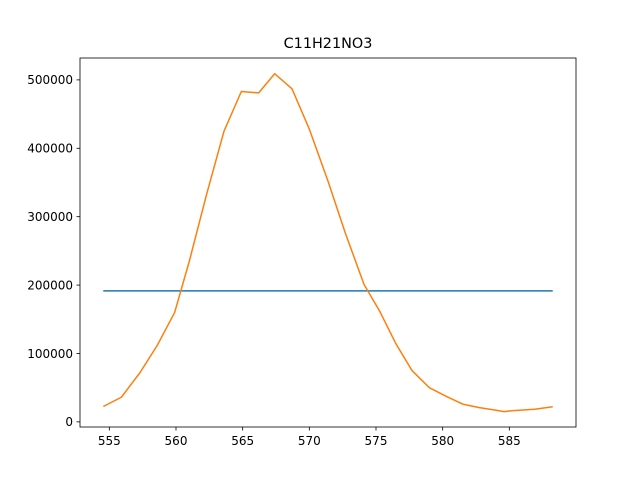 The width and height of the screenshot is (640, 480). I want to click on x-tick-label: 555, so click(109, 441).